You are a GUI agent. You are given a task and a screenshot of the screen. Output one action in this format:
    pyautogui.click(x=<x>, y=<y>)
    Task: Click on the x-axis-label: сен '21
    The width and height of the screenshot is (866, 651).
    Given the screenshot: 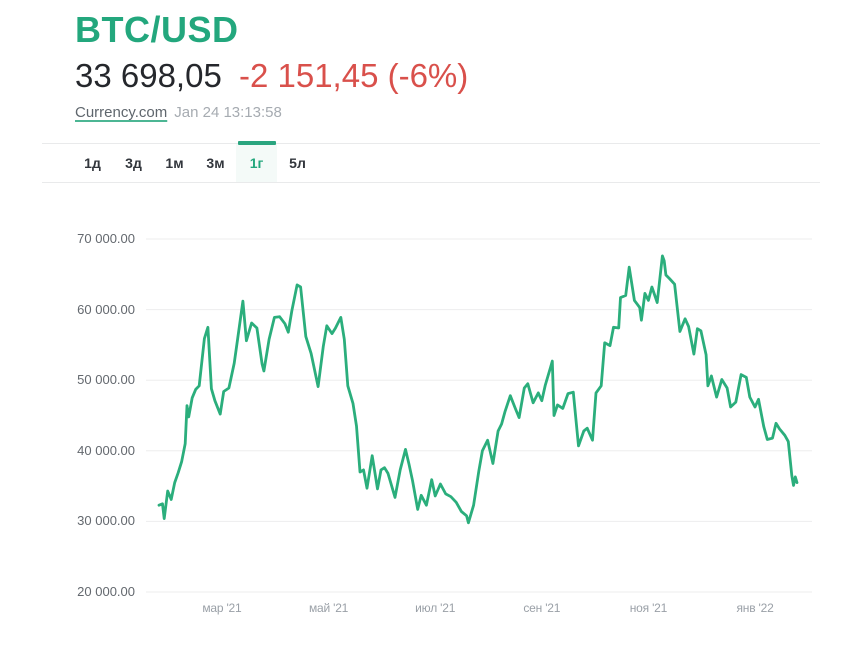 What is the action you would take?
    pyautogui.click(x=542, y=608)
    